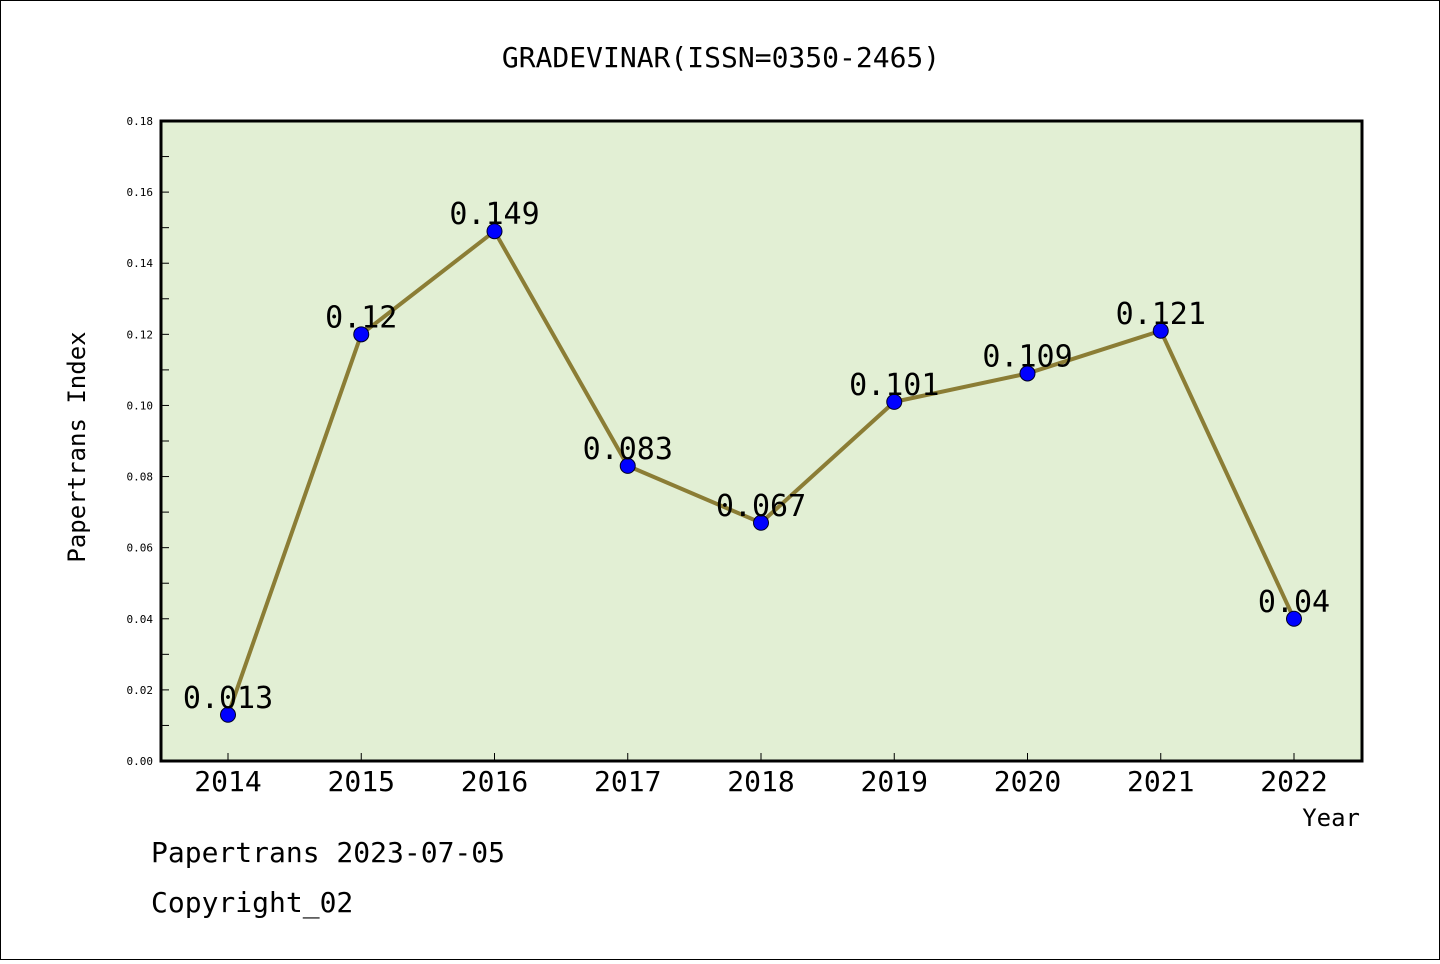 Image resolution: width=1440 pixels, height=964 pixels. What do you see at coordinates (361, 317) in the screenshot?
I see `data-label: 0.12` at bounding box center [361, 317].